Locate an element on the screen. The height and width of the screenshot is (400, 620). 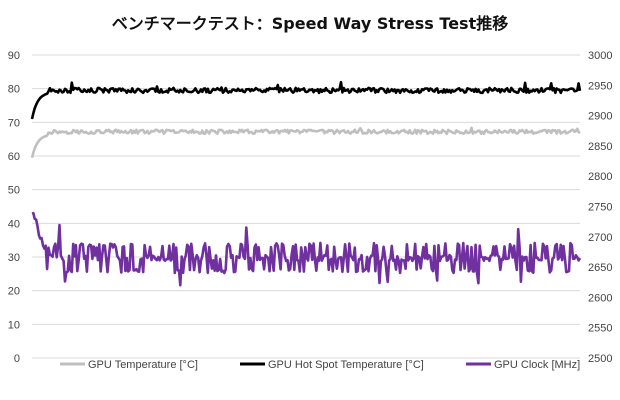
right-tick-label: 2700 is located at coordinates (600, 238).